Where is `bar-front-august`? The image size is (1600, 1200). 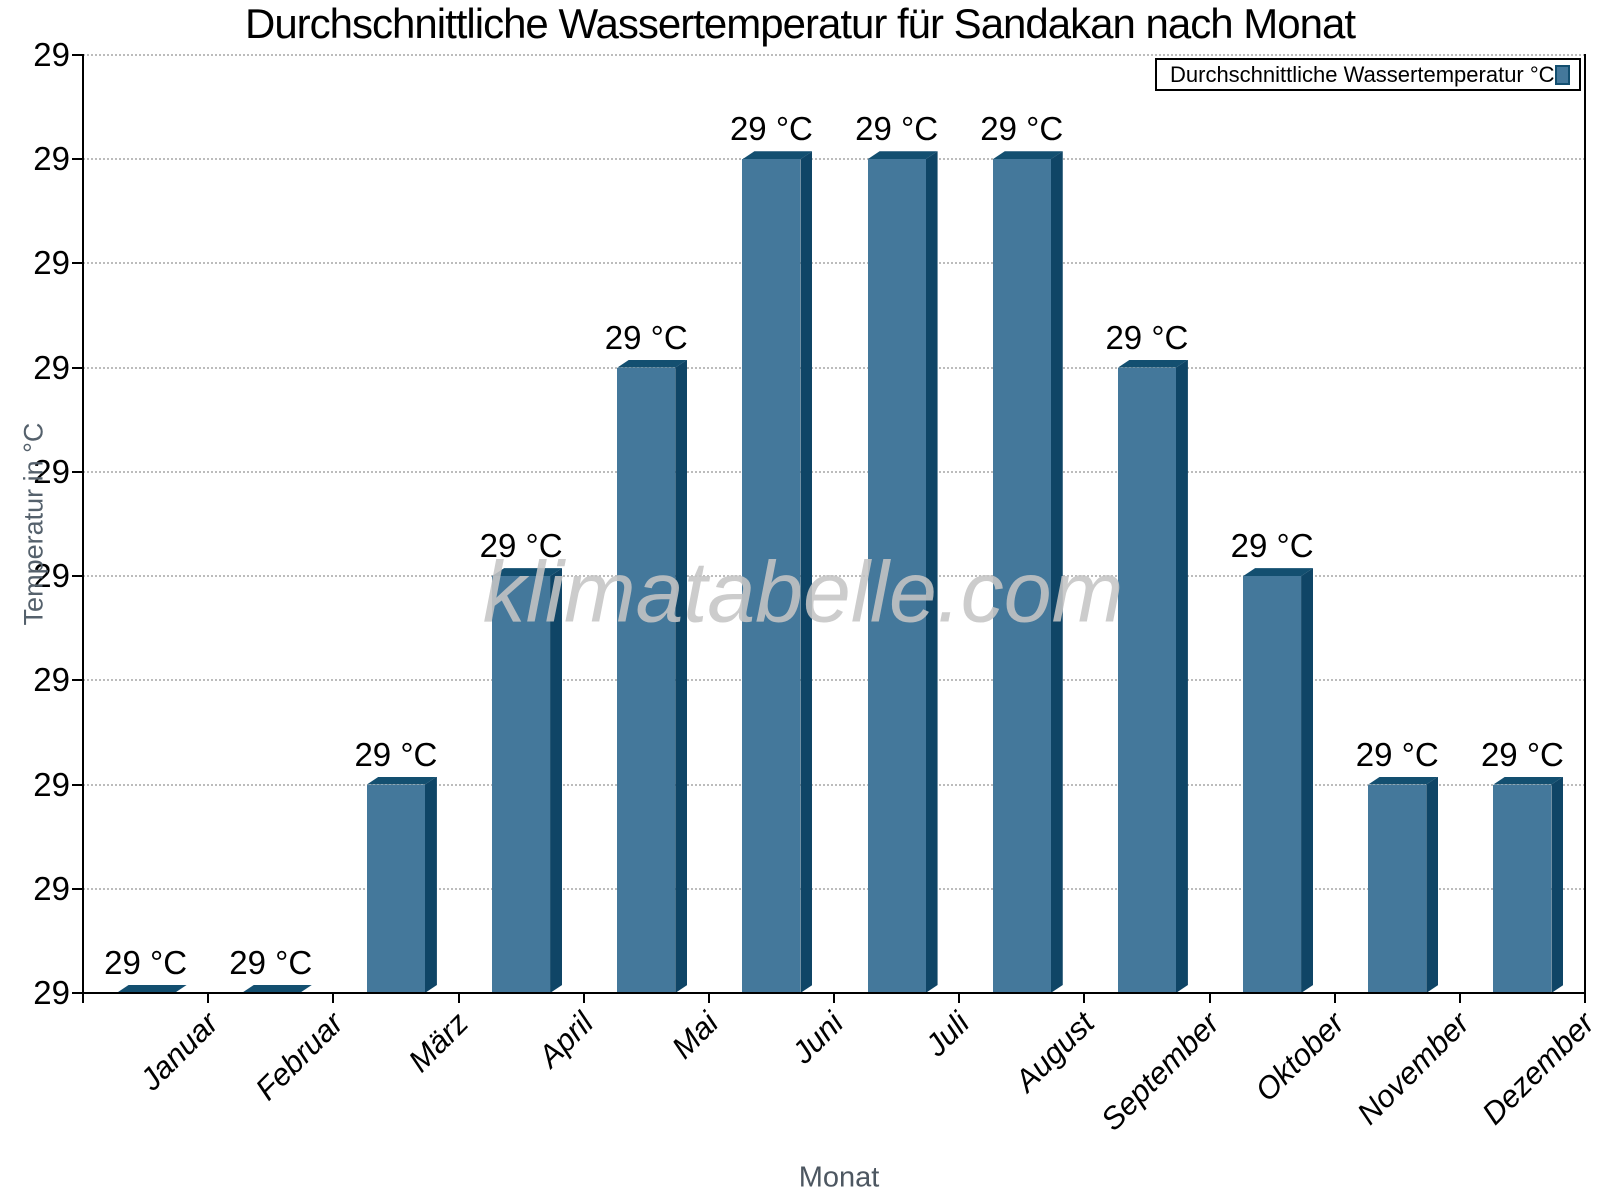 bar-front-august is located at coordinates (1021, 576).